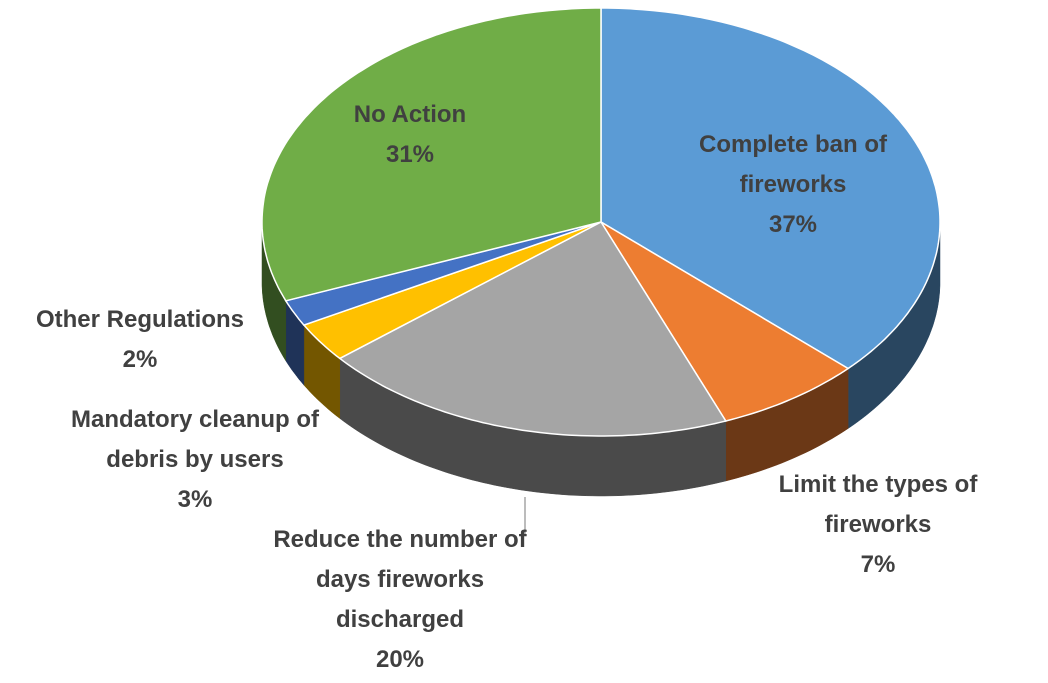 This screenshot has height=683, width=1048. What do you see at coordinates (140, 359) in the screenshot?
I see `value-label: 2%` at bounding box center [140, 359].